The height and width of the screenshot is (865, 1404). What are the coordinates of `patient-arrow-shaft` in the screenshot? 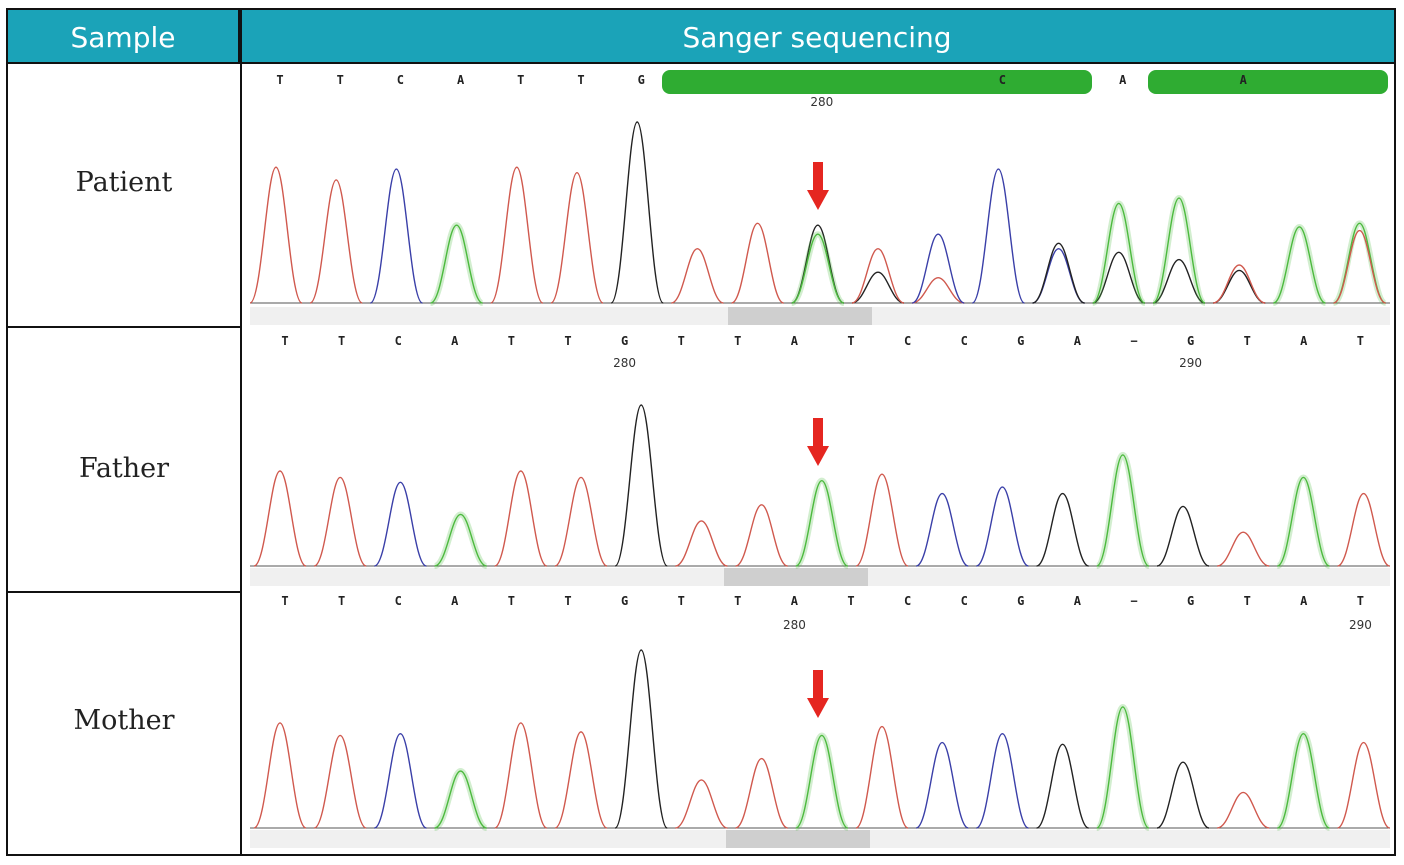 It's located at (818, 177).